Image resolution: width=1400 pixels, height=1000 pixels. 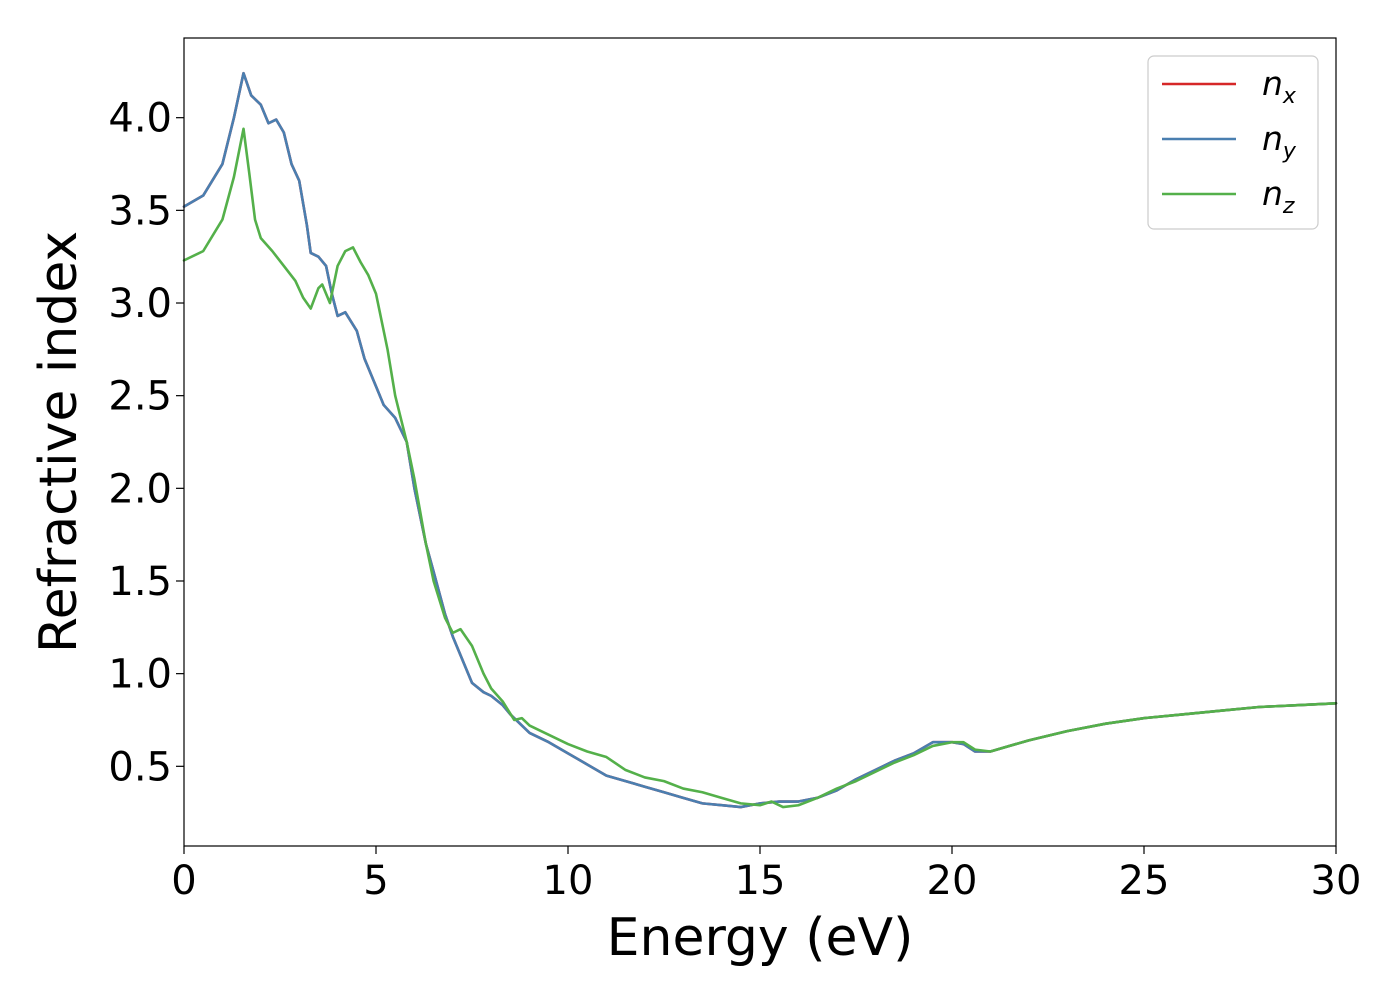 I want to click on x-axis-label: Energy (eV), so click(x=760, y=938).